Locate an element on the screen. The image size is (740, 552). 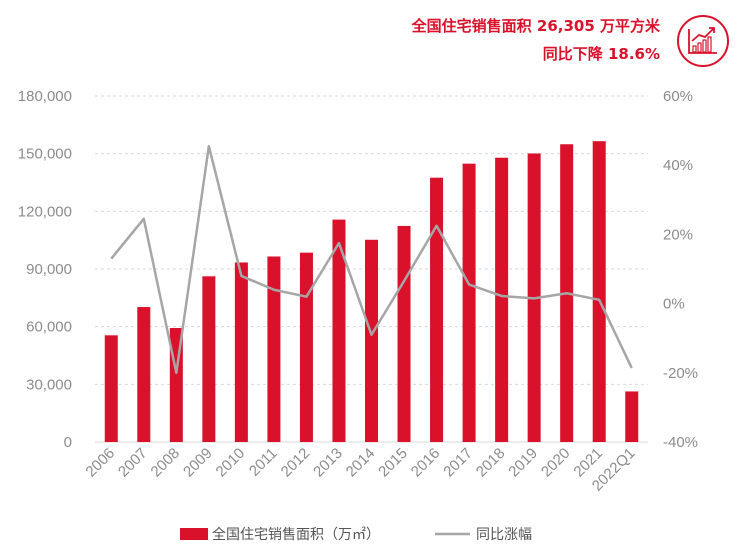
growth-chart-icon is located at coordinates (703, 41).